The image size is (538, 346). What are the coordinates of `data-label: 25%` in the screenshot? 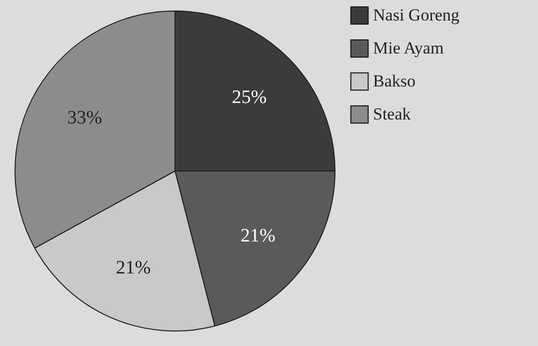 It's located at (249, 97).